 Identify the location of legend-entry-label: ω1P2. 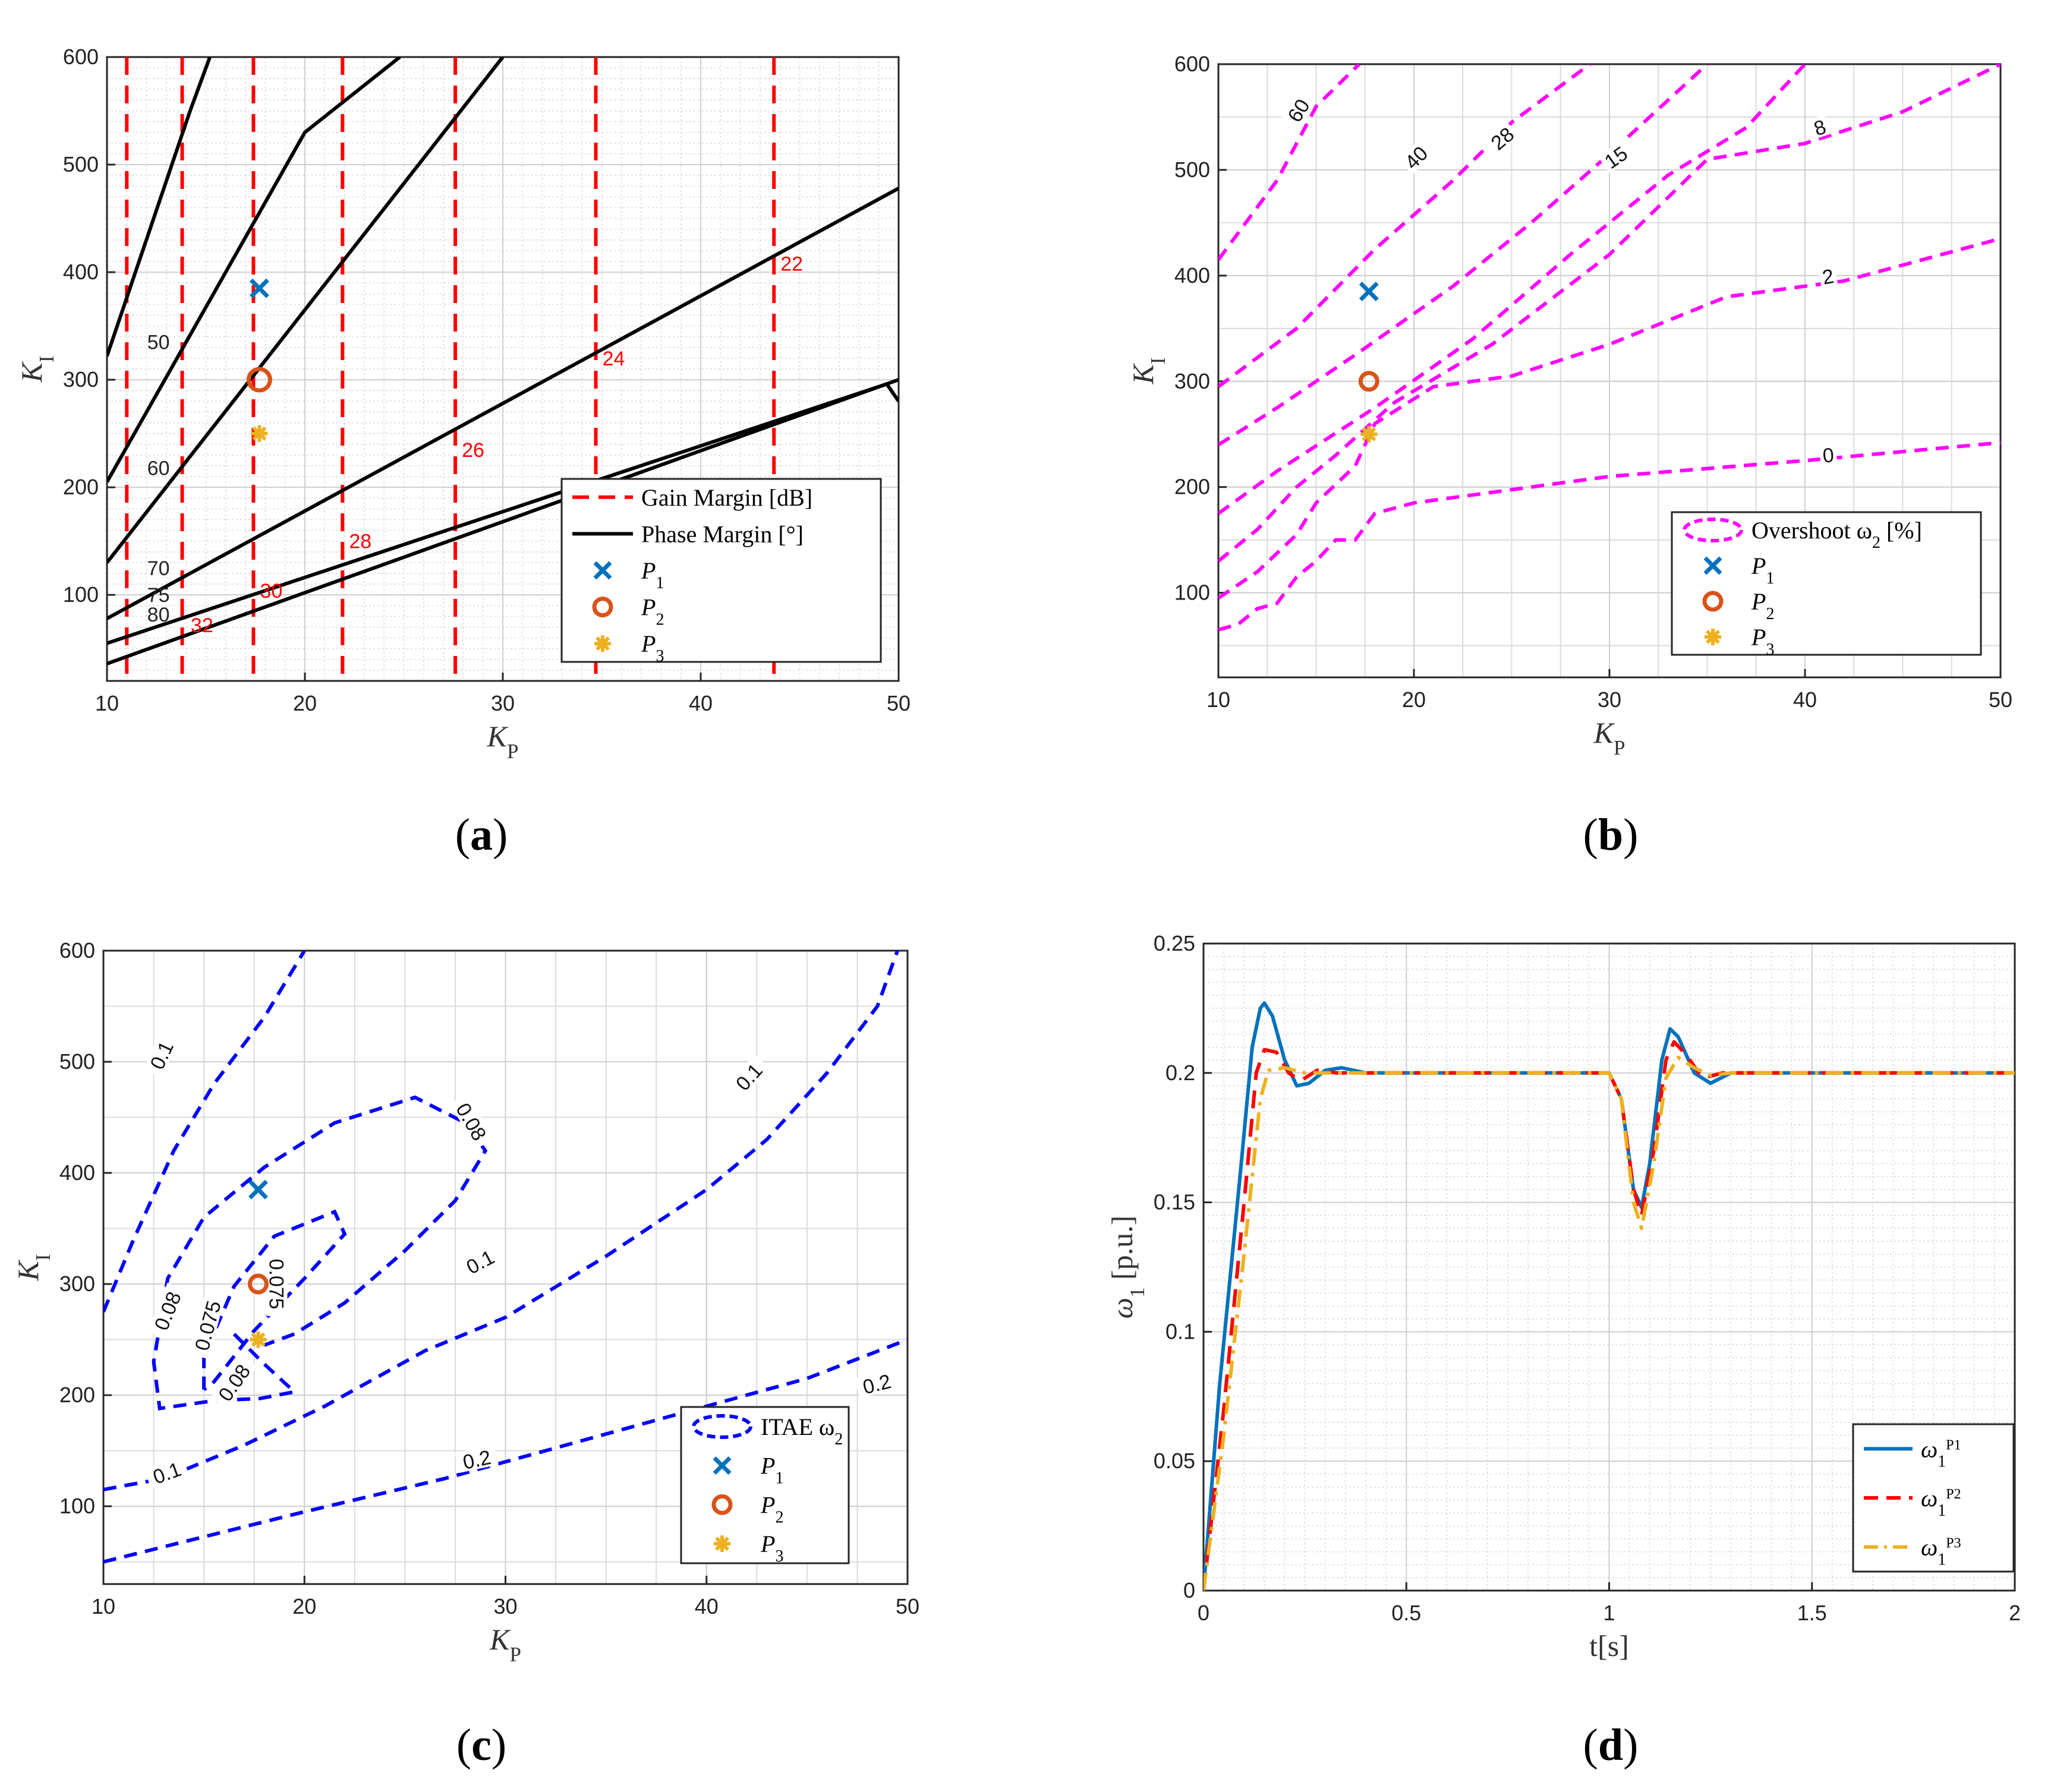
(1941, 1502).